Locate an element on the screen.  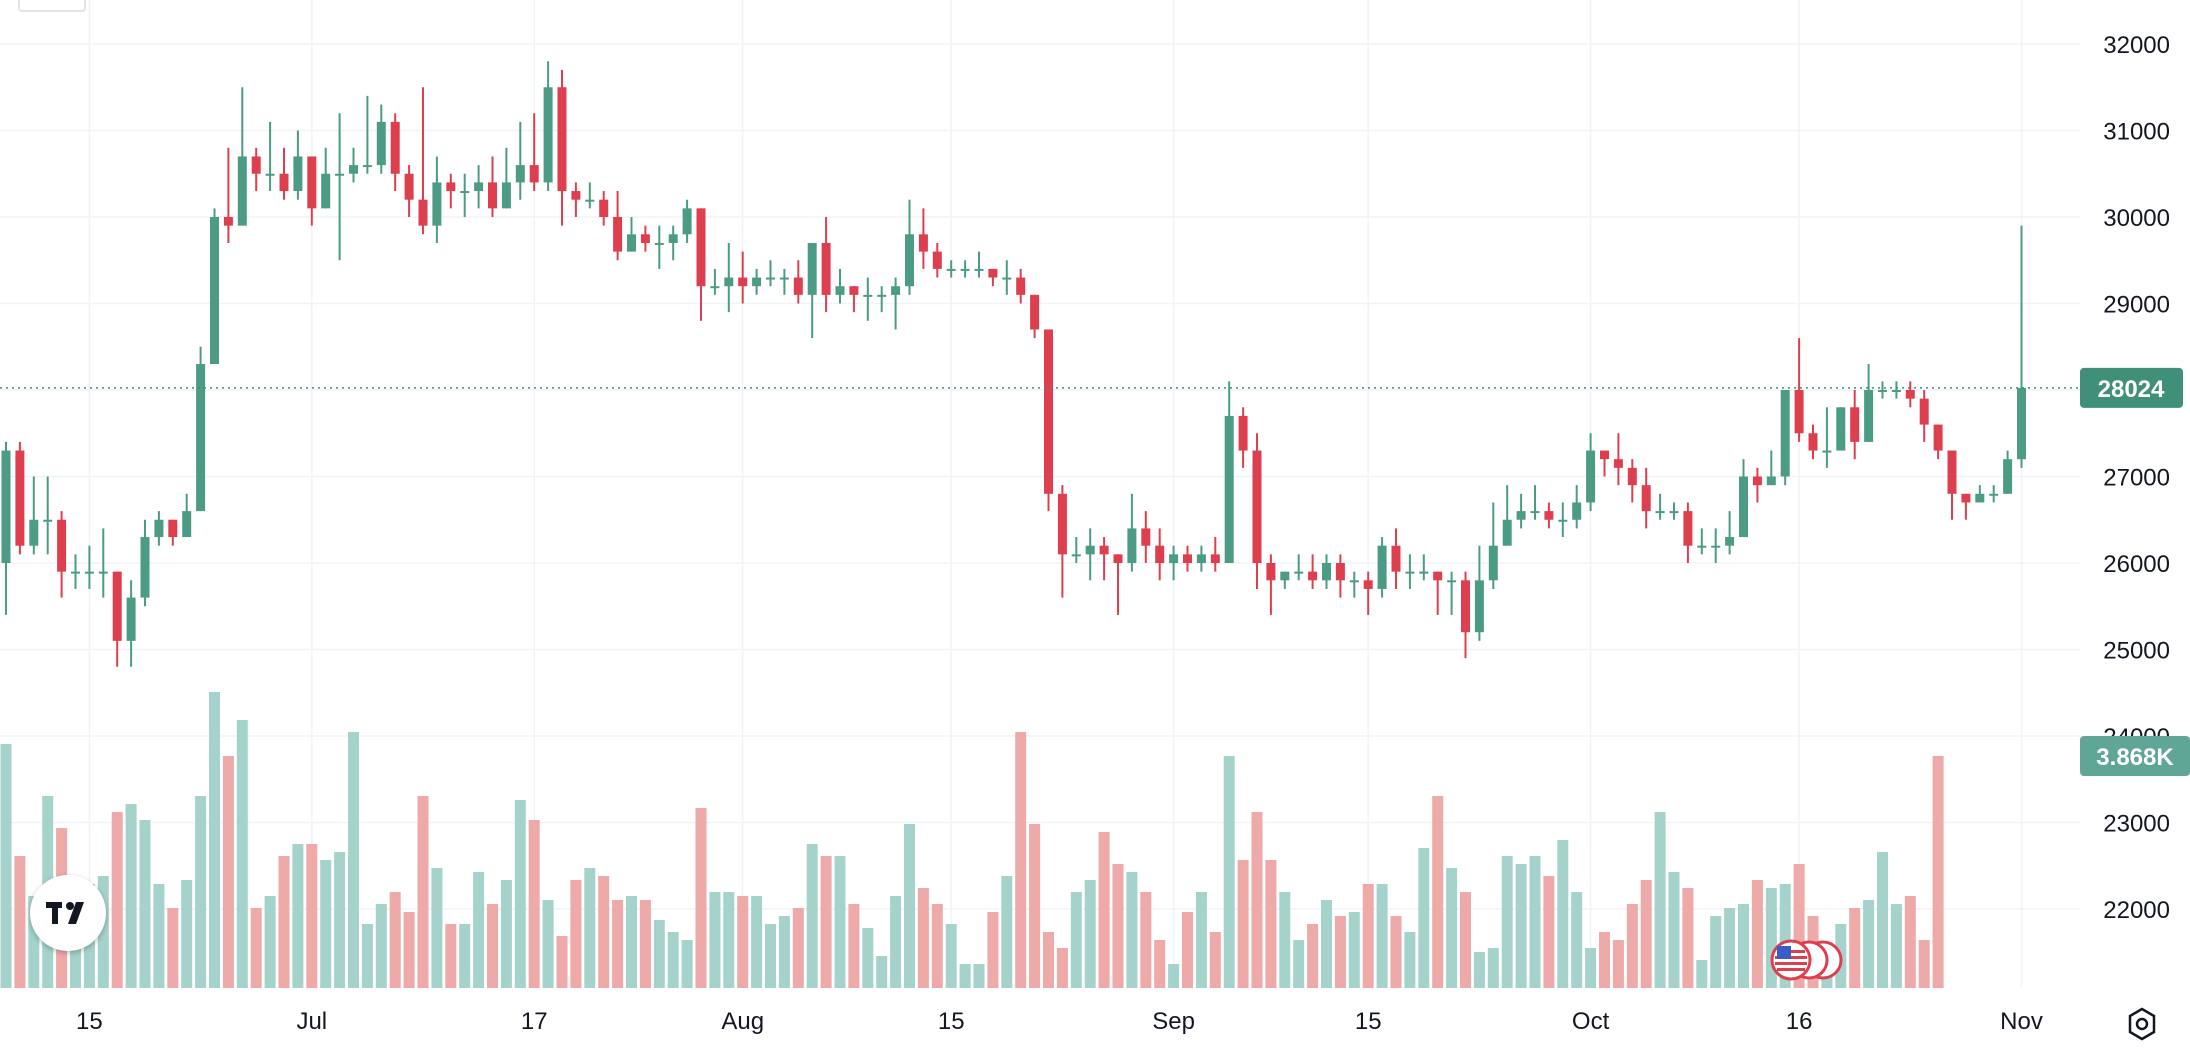
time-axis: 15 Jul 17 Aug 15 Sep 15 Oct 16 Nov is located at coordinates (1059, 1021).